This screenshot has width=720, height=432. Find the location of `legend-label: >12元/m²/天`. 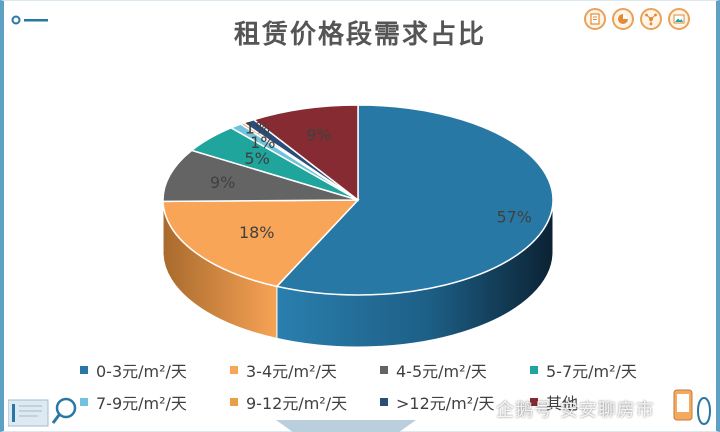

legend-label: >12元/m²/天 is located at coordinates (445, 403).